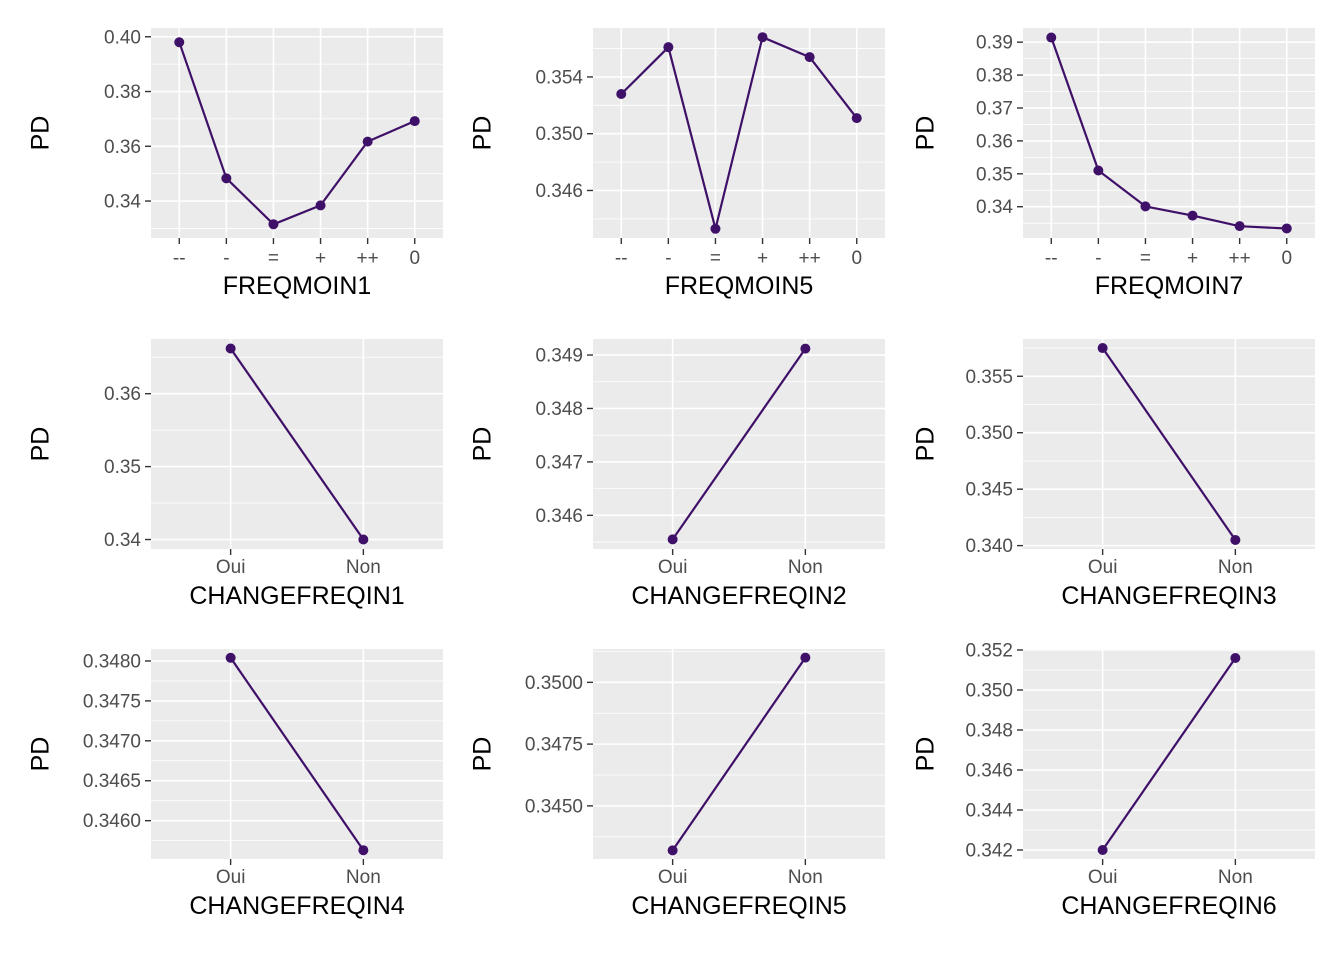 This screenshot has width=1344, height=960. I want to click on x-tick-label: -, so click(226, 258).